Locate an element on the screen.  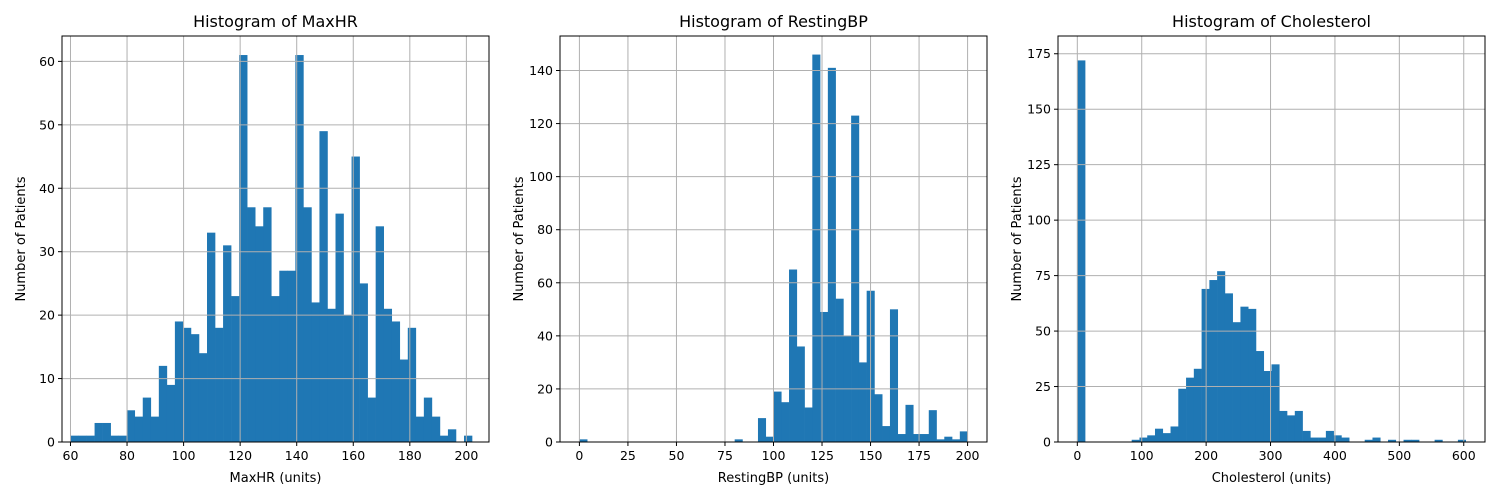
x-axis-label: RestingBP (units) is located at coordinates (773, 478).